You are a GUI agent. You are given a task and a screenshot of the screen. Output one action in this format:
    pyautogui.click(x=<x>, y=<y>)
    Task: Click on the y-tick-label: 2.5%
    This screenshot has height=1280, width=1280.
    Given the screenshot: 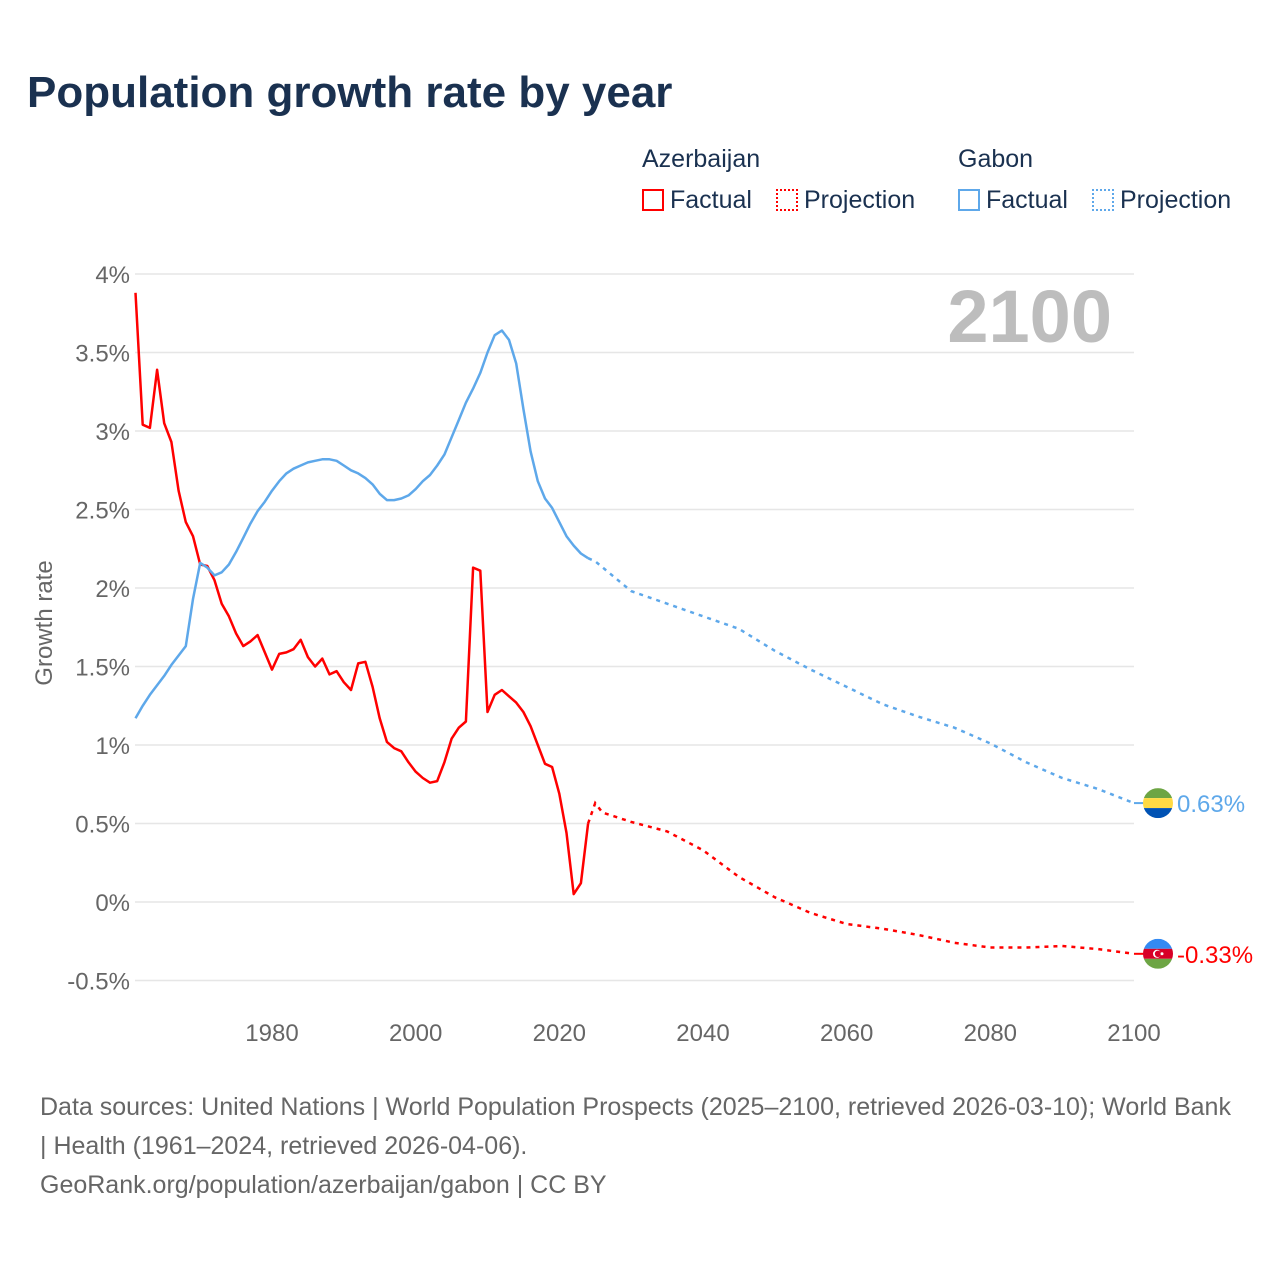 What is the action you would take?
    pyautogui.click(x=102, y=511)
    